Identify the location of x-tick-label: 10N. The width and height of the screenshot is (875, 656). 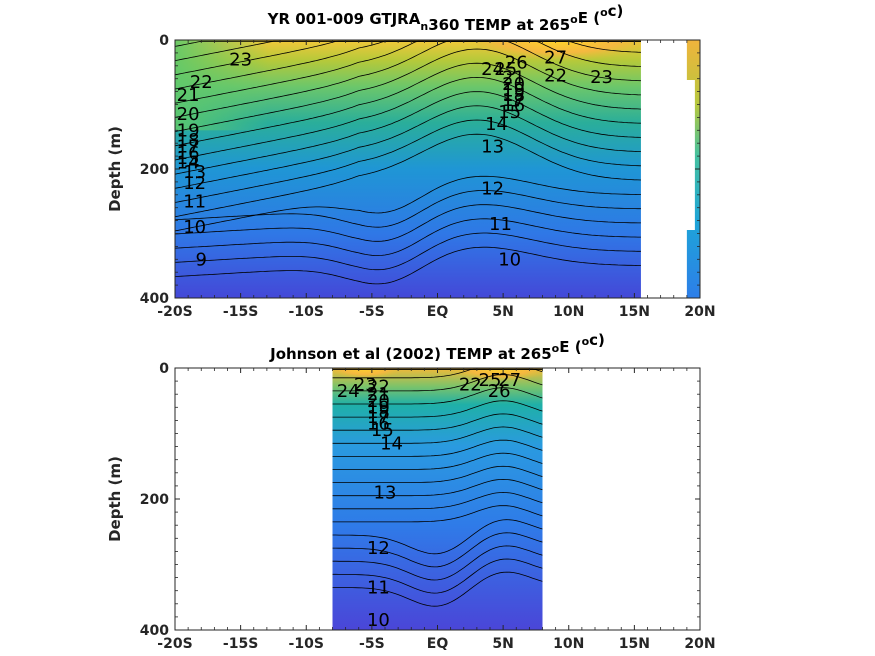
(568, 644).